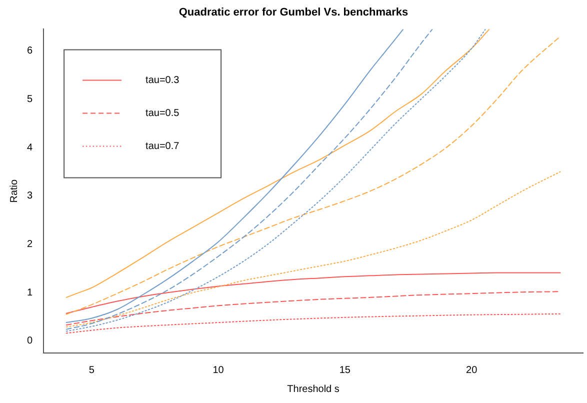 This screenshot has width=587, height=403. I want to click on legend-label: tau=0.7, so click(163, 146).